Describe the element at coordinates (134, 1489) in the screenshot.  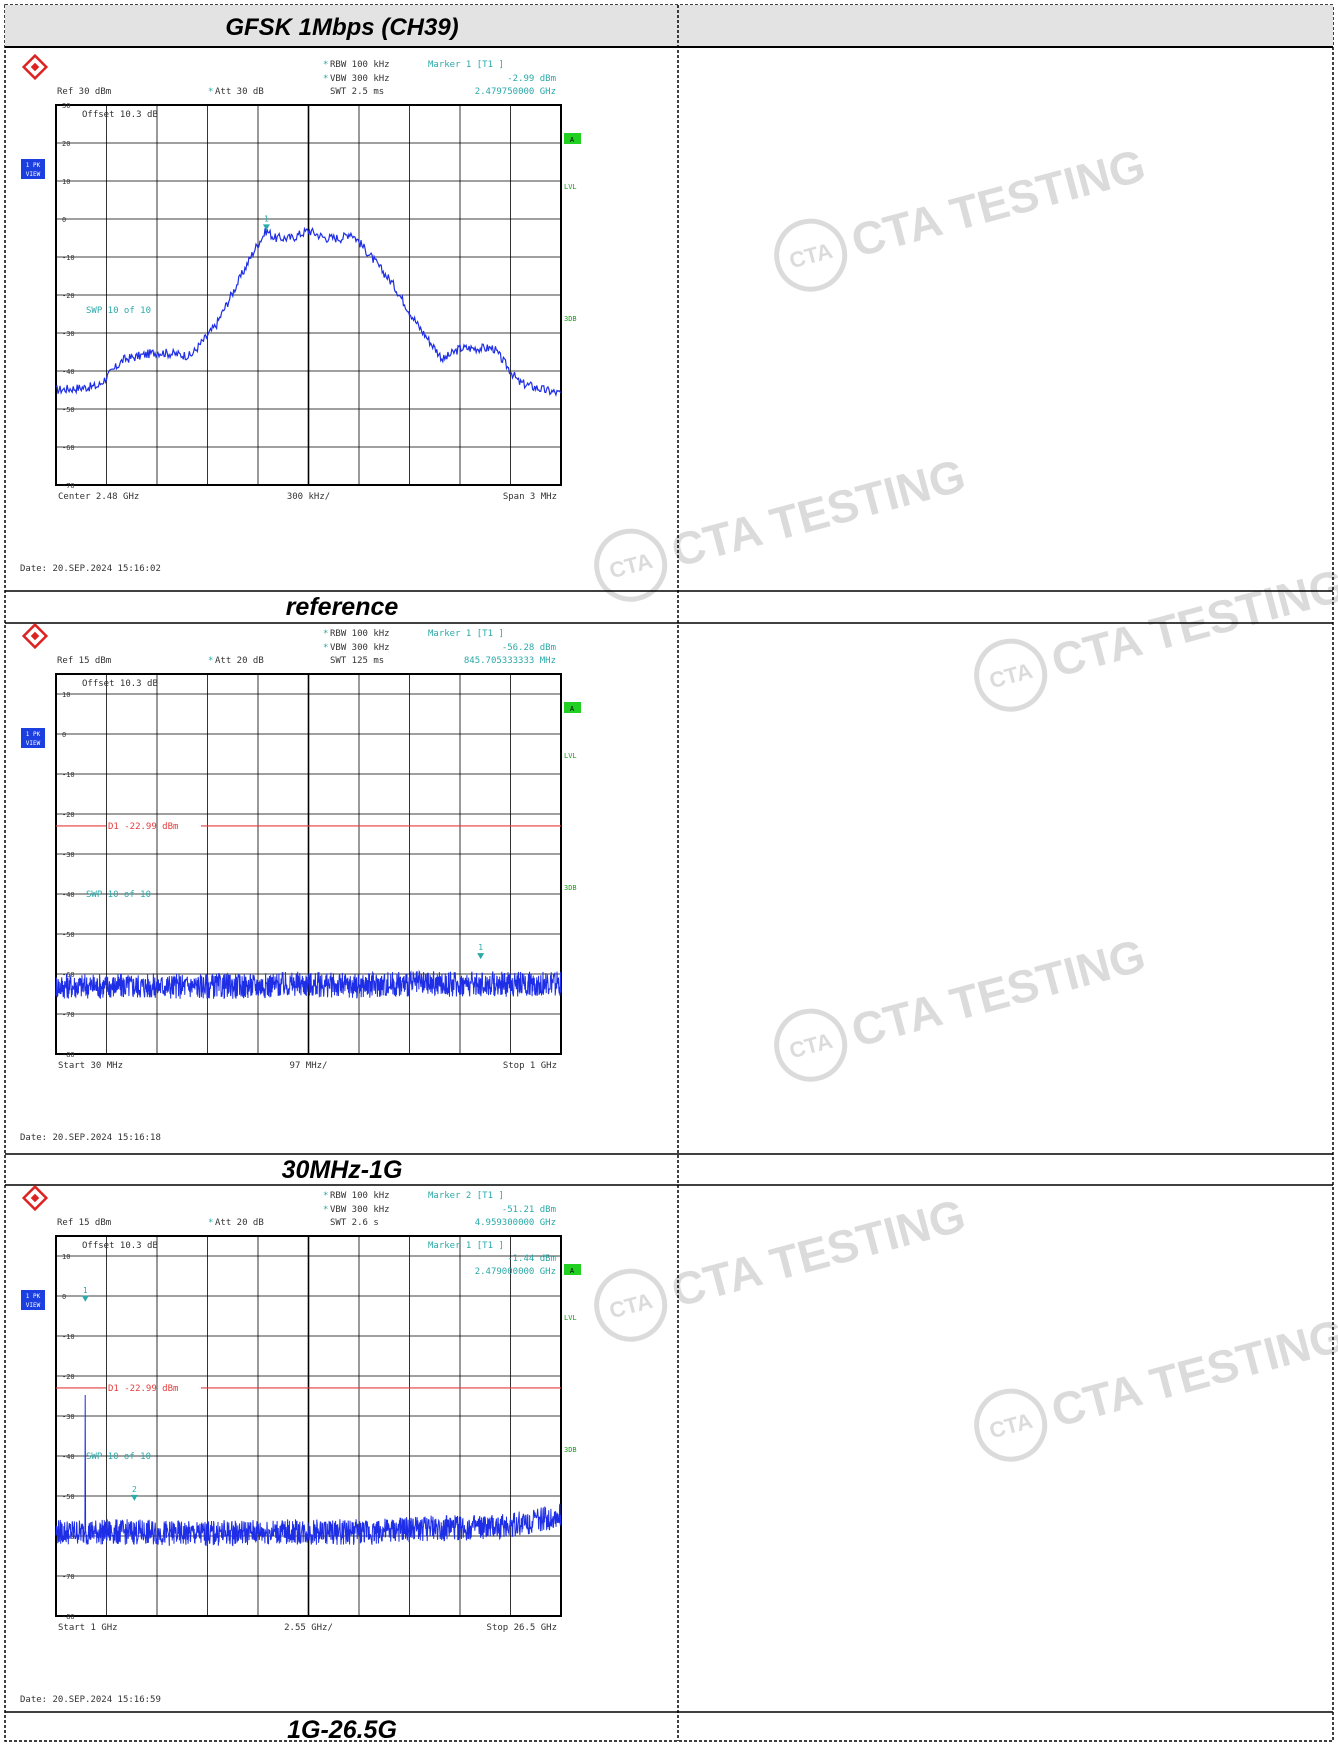
I see `marker-number-label: 2` at that location.